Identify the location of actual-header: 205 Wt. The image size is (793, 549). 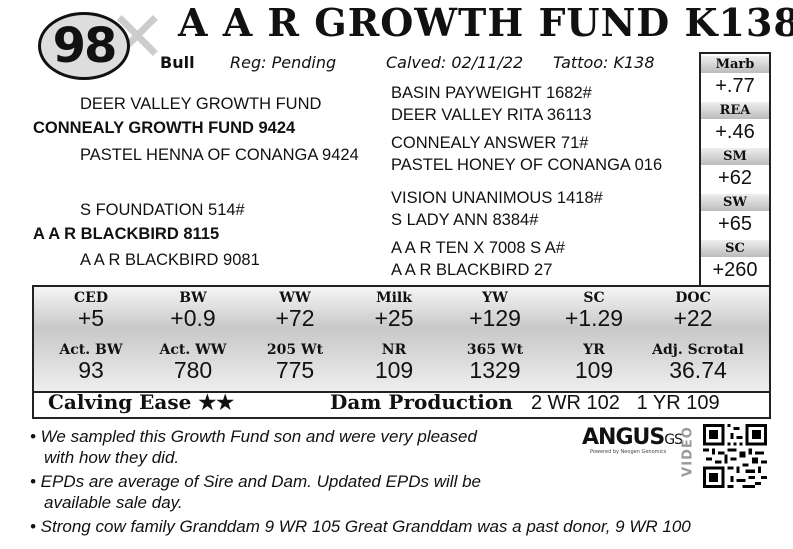
(295, 350).